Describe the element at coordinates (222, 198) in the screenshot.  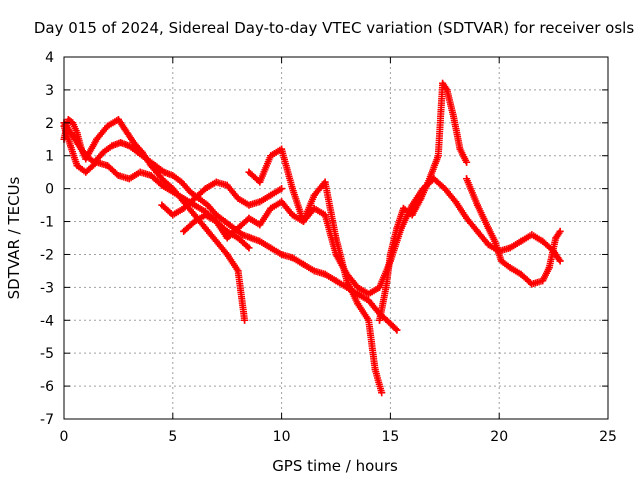
I see `series-track-d` at that location.